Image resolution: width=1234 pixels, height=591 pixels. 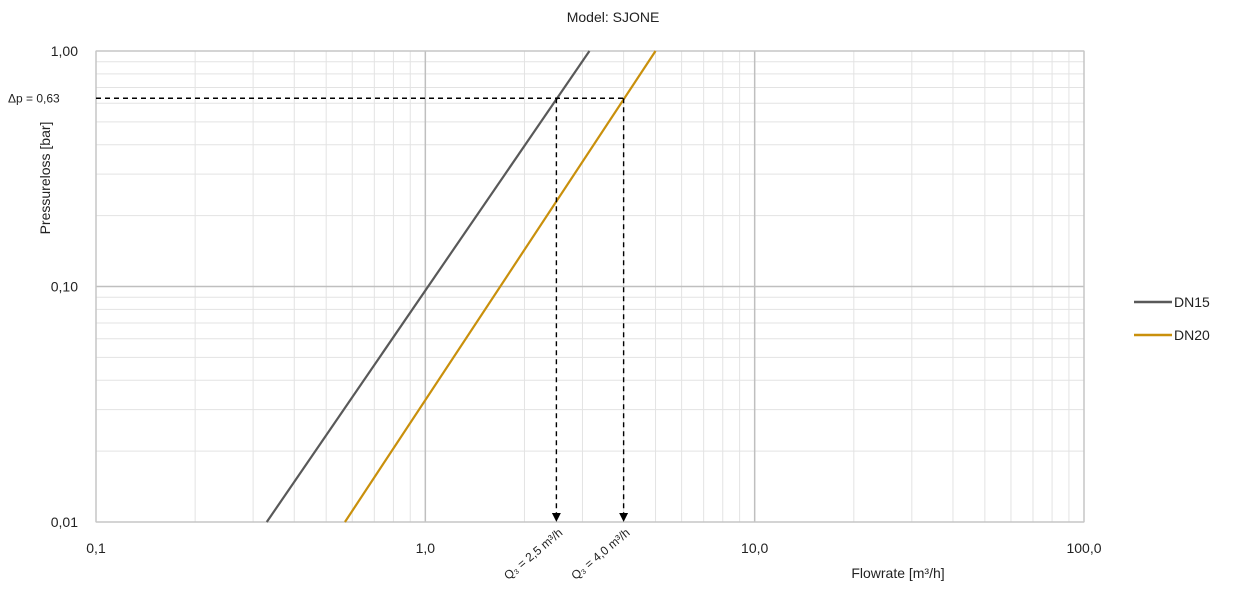 What do you see at coordinates (613, 17) in the screenshot?
I see `chart-title: Model: SJONE` at bounding box center [613, 17].